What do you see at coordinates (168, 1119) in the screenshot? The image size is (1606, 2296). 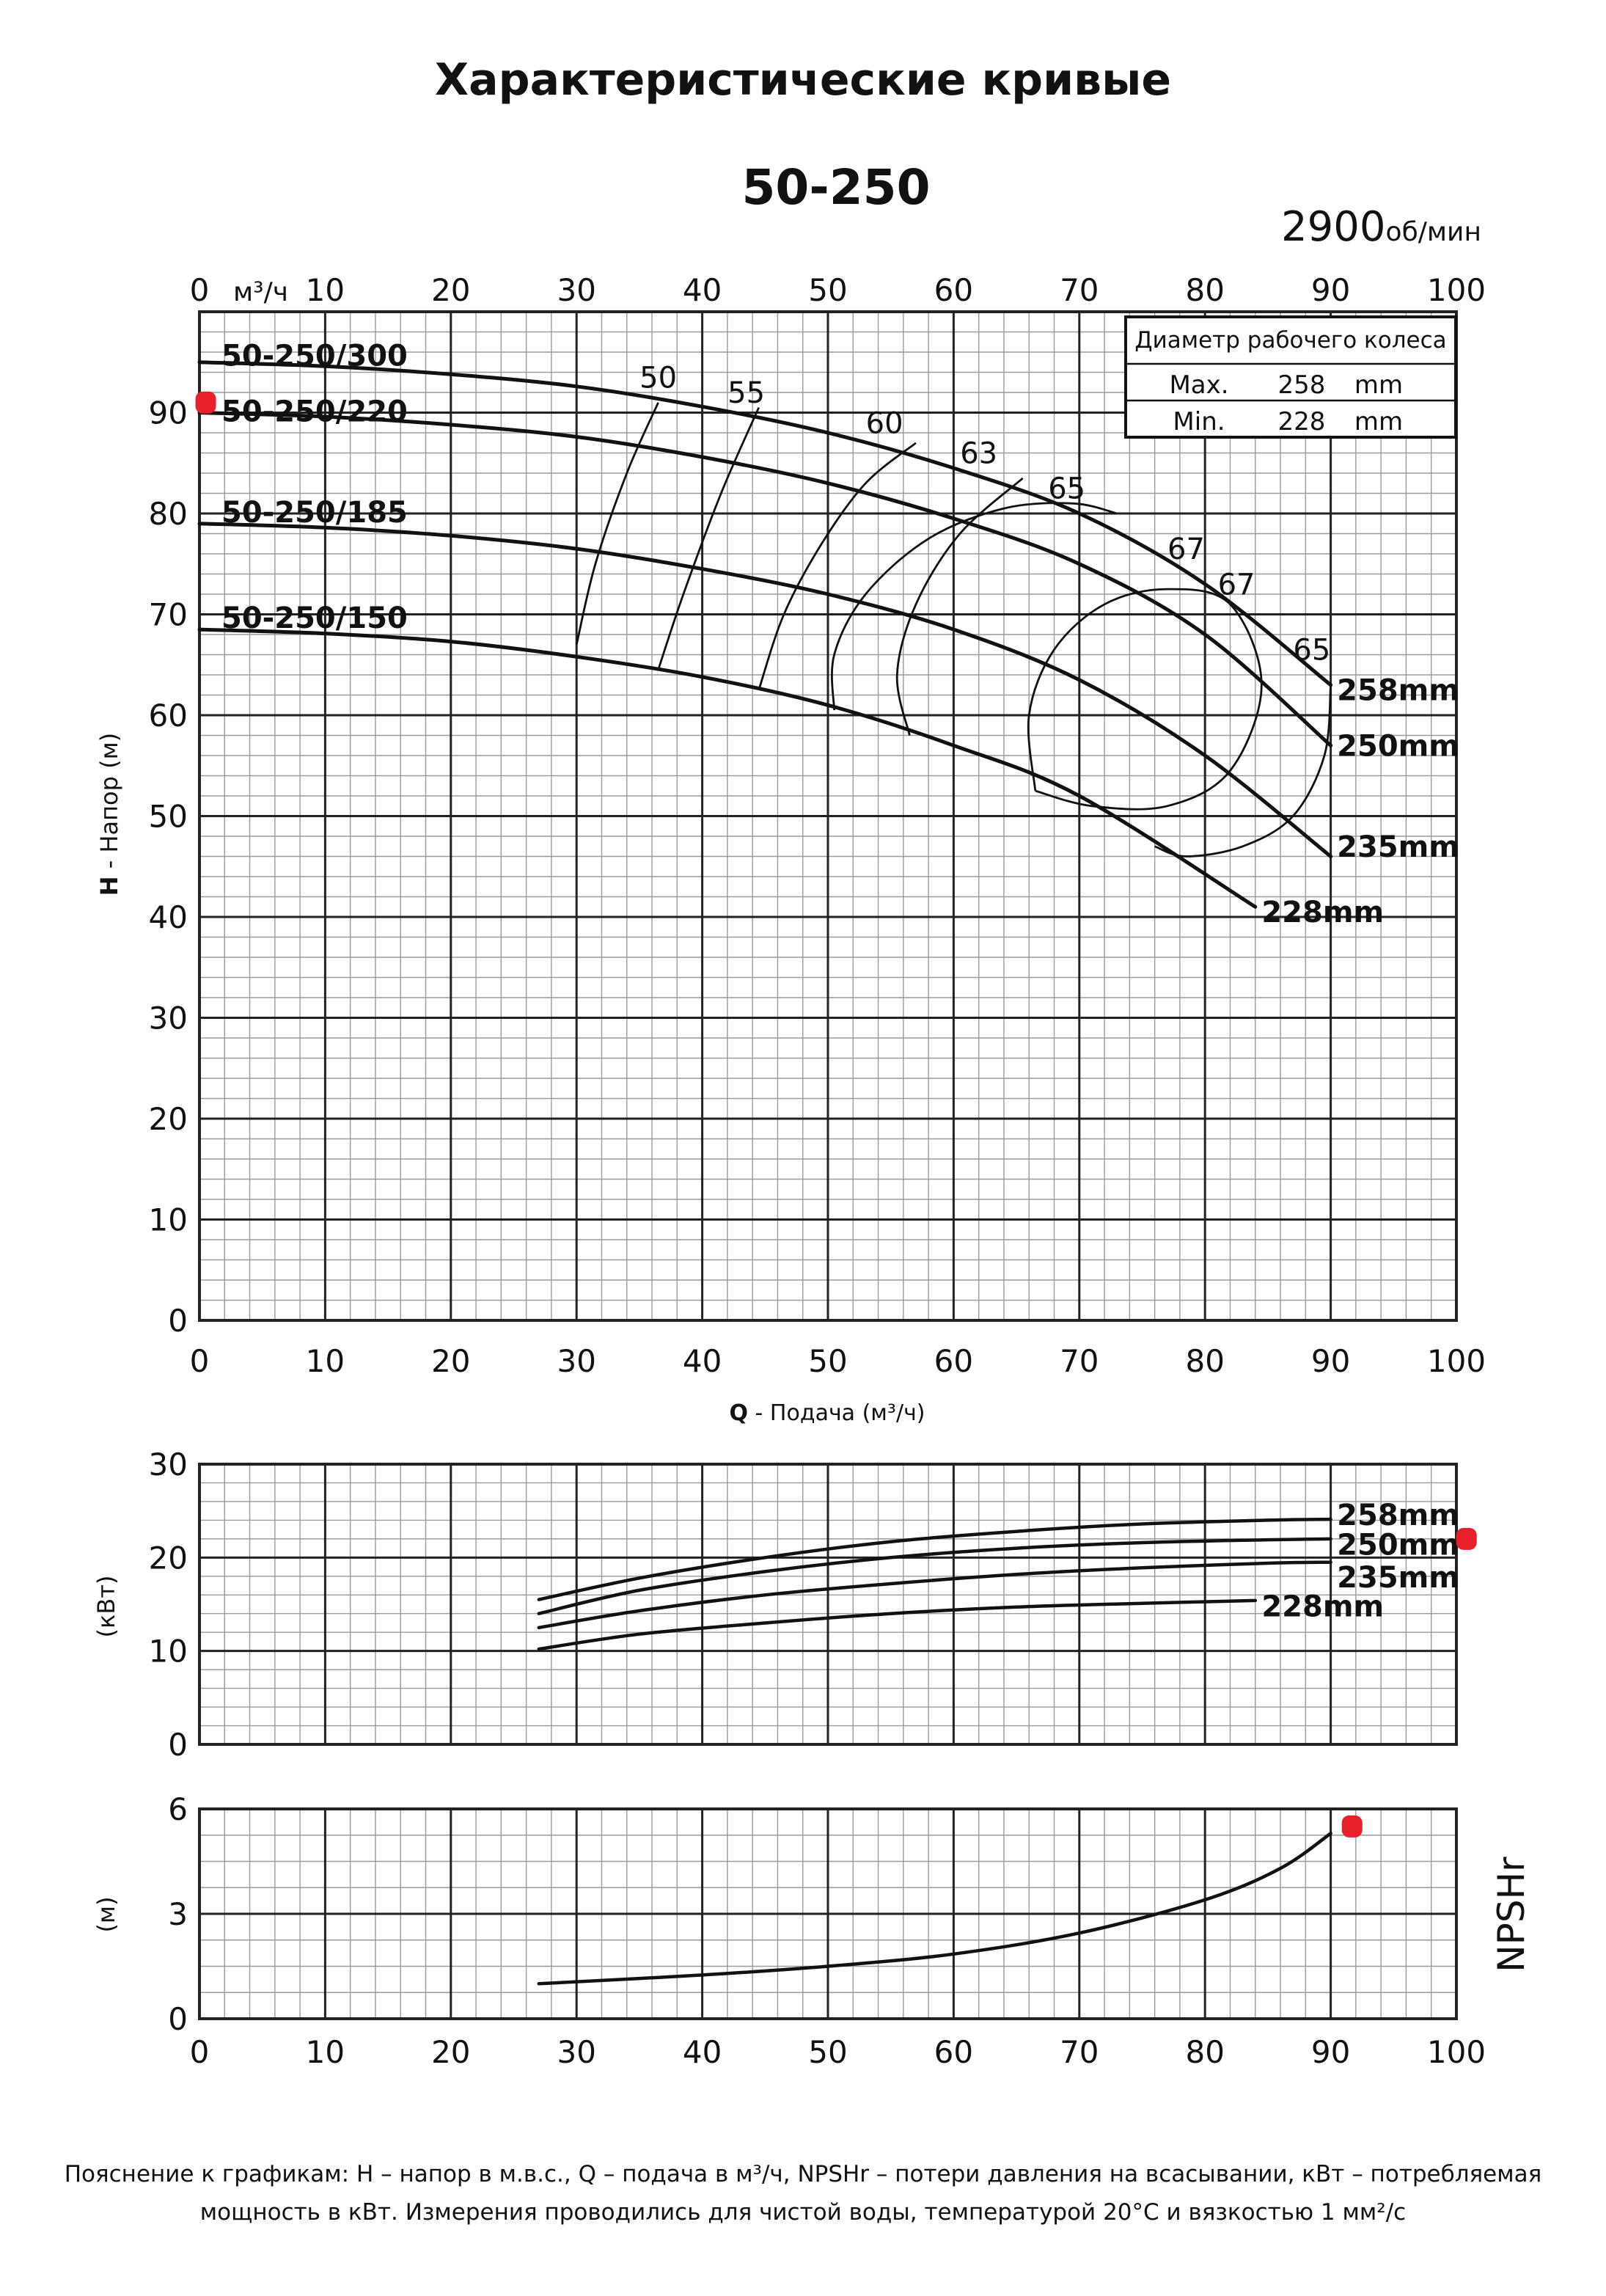 I see `head-y-tick-label: 20` at bounding box center [168, 1119].